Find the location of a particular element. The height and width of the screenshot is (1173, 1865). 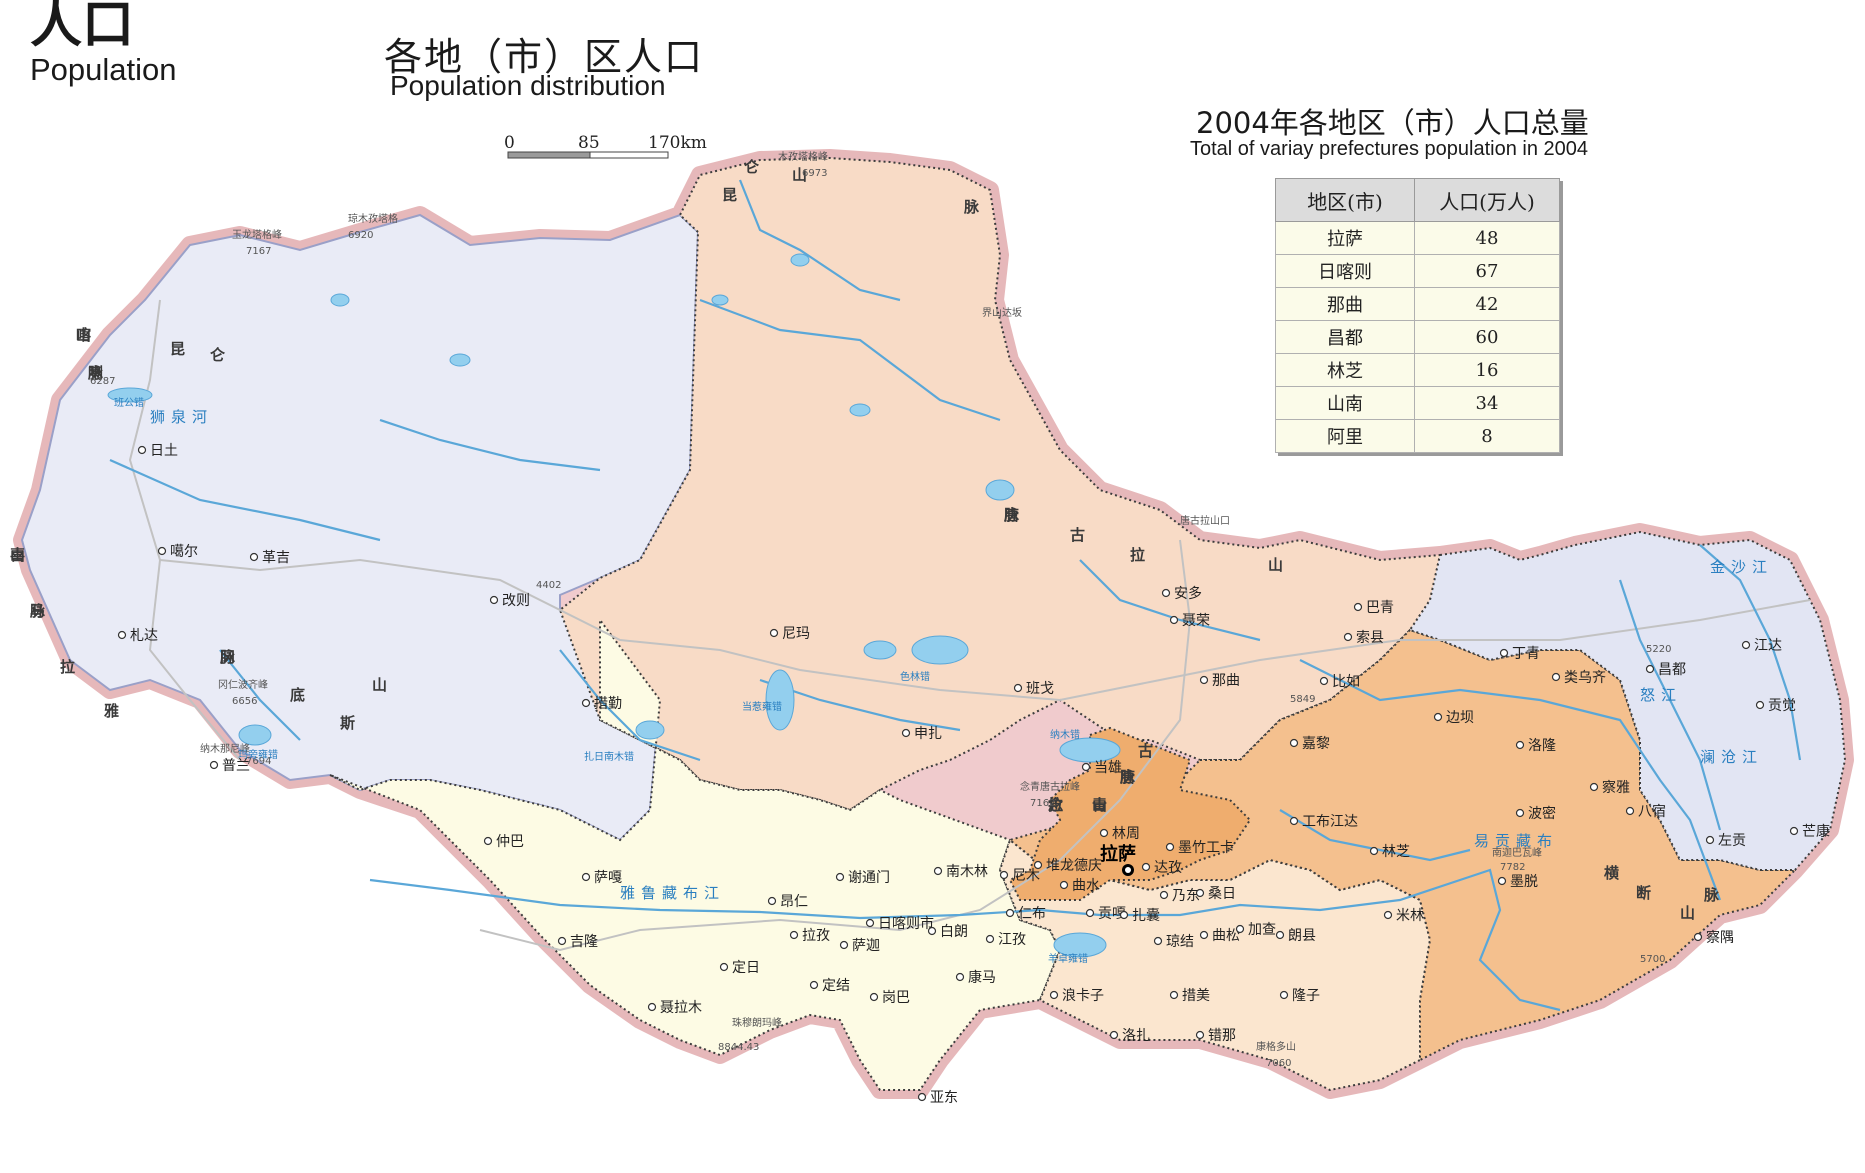

river-nujiang is located at coordinates (1510, 780).